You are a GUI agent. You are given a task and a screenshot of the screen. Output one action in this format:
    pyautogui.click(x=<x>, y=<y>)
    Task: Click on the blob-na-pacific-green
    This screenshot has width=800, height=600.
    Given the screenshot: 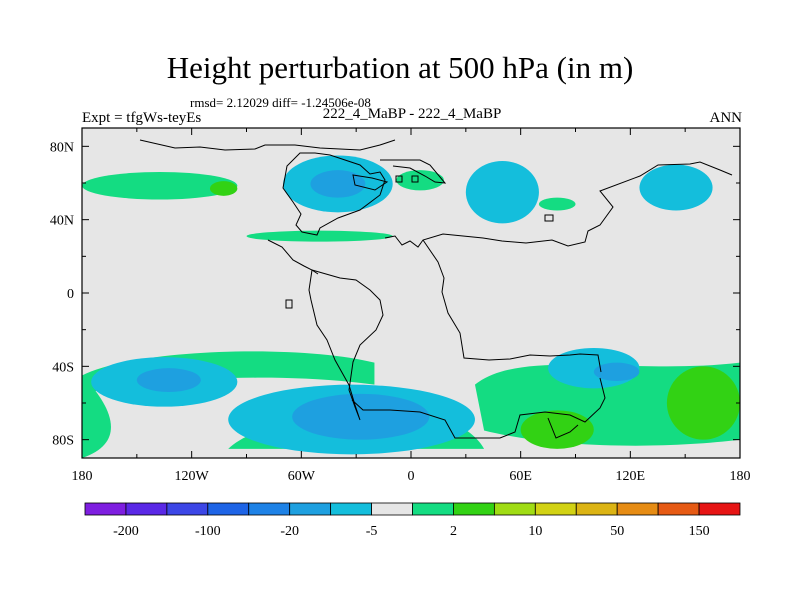 What is the action you would take?
    pyautogui.click(x=160, y=186)
    